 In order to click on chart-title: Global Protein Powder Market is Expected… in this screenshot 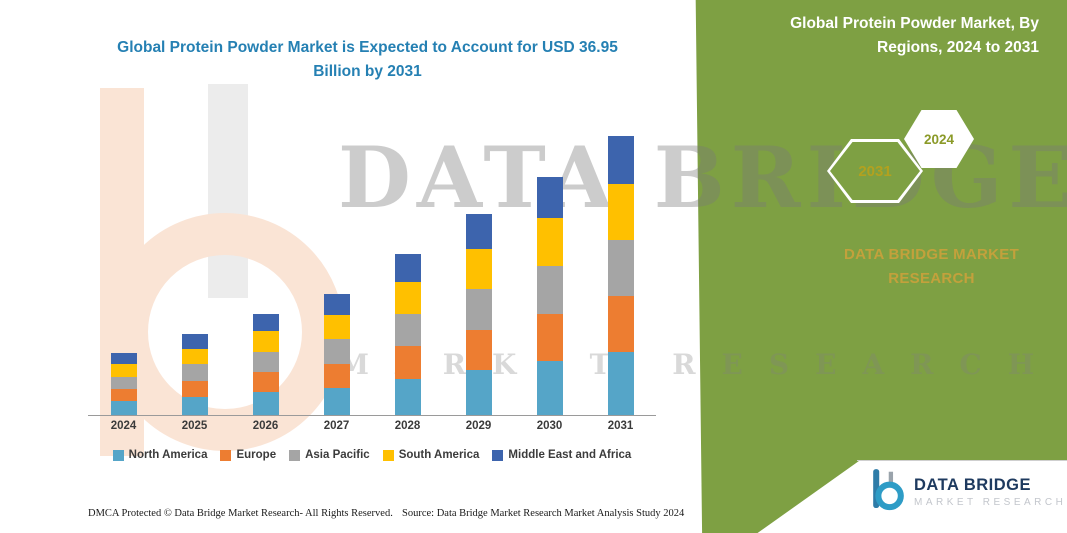, I will do `click(367, 60)`.